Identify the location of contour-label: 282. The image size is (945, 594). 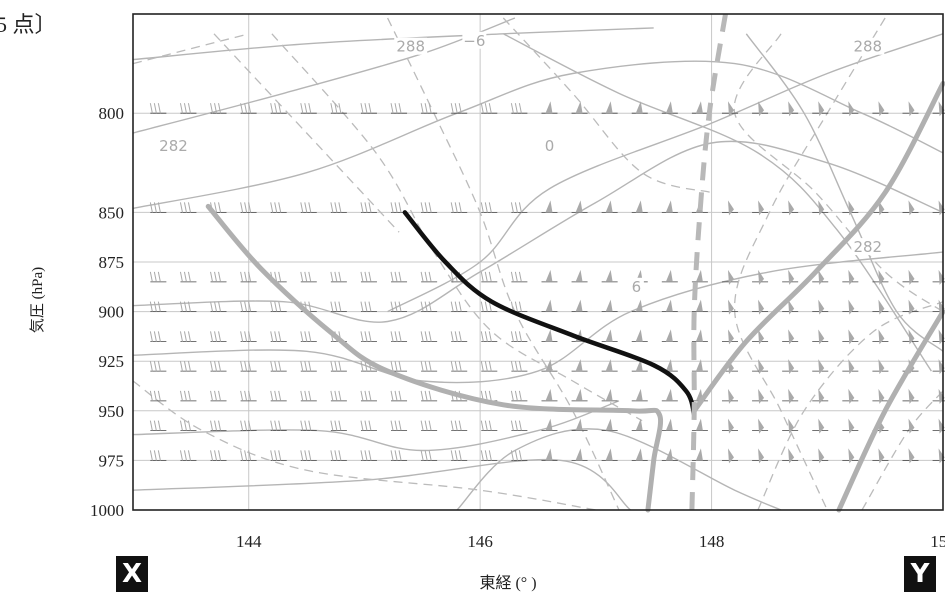
(173, 146).